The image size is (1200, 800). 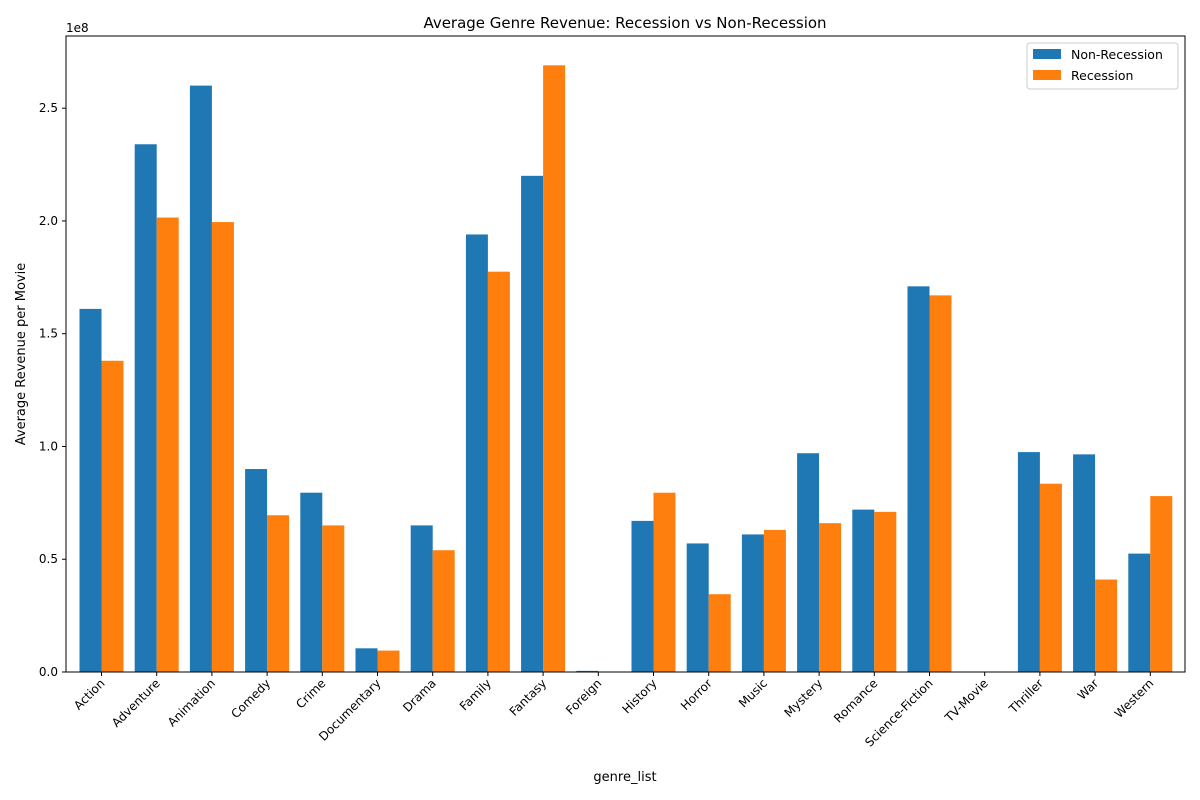 I want to click on x-tick-label: Fantasy, so click(x=528, y=697).